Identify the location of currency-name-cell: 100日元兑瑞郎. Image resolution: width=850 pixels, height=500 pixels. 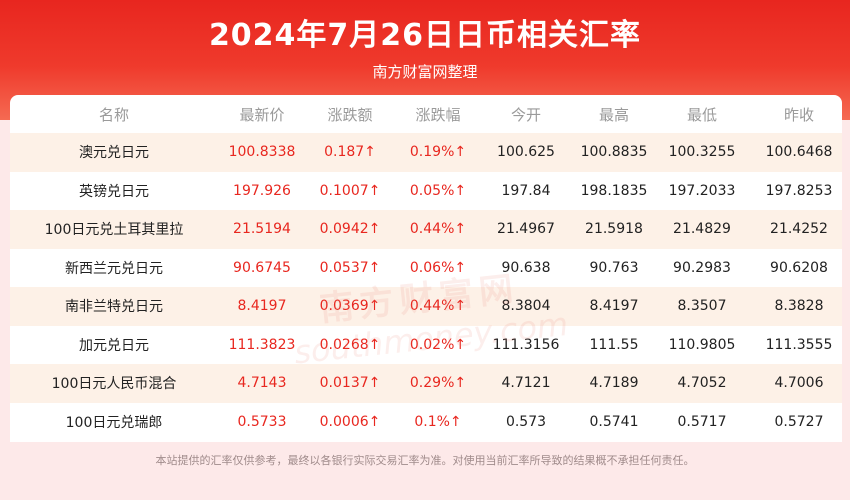
(114, 422).